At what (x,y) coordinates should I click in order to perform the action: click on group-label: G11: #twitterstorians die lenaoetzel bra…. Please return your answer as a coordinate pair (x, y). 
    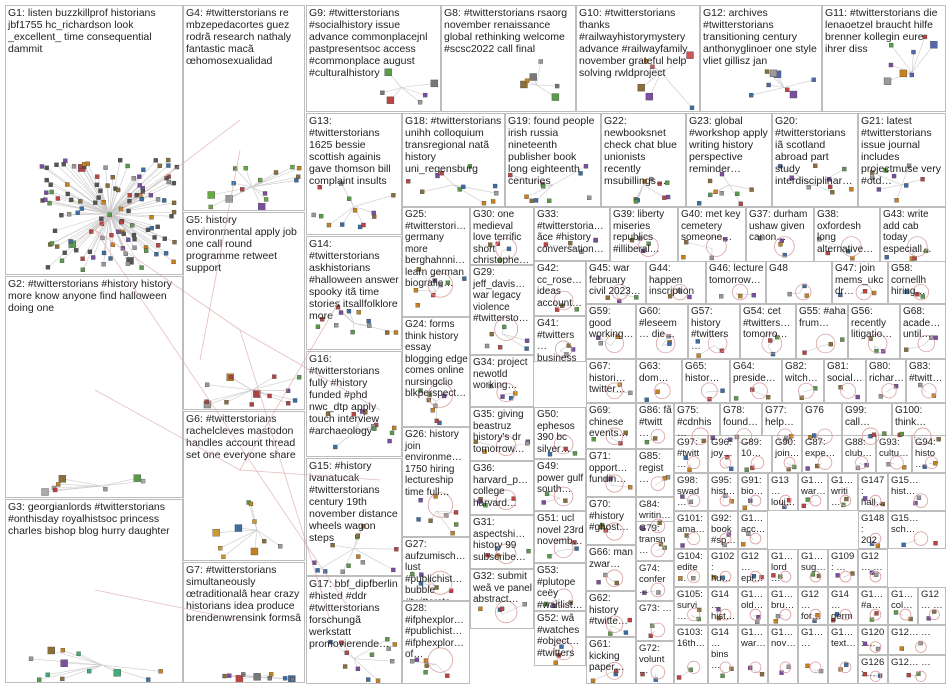
    Looking at the image, I should click on (881, 31).